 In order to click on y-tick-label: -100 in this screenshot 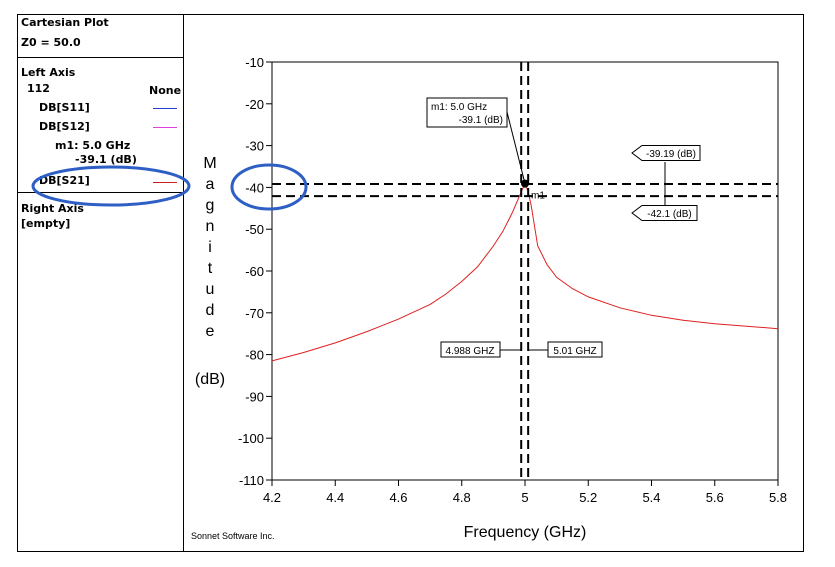, I will do `click(251, 438)`.